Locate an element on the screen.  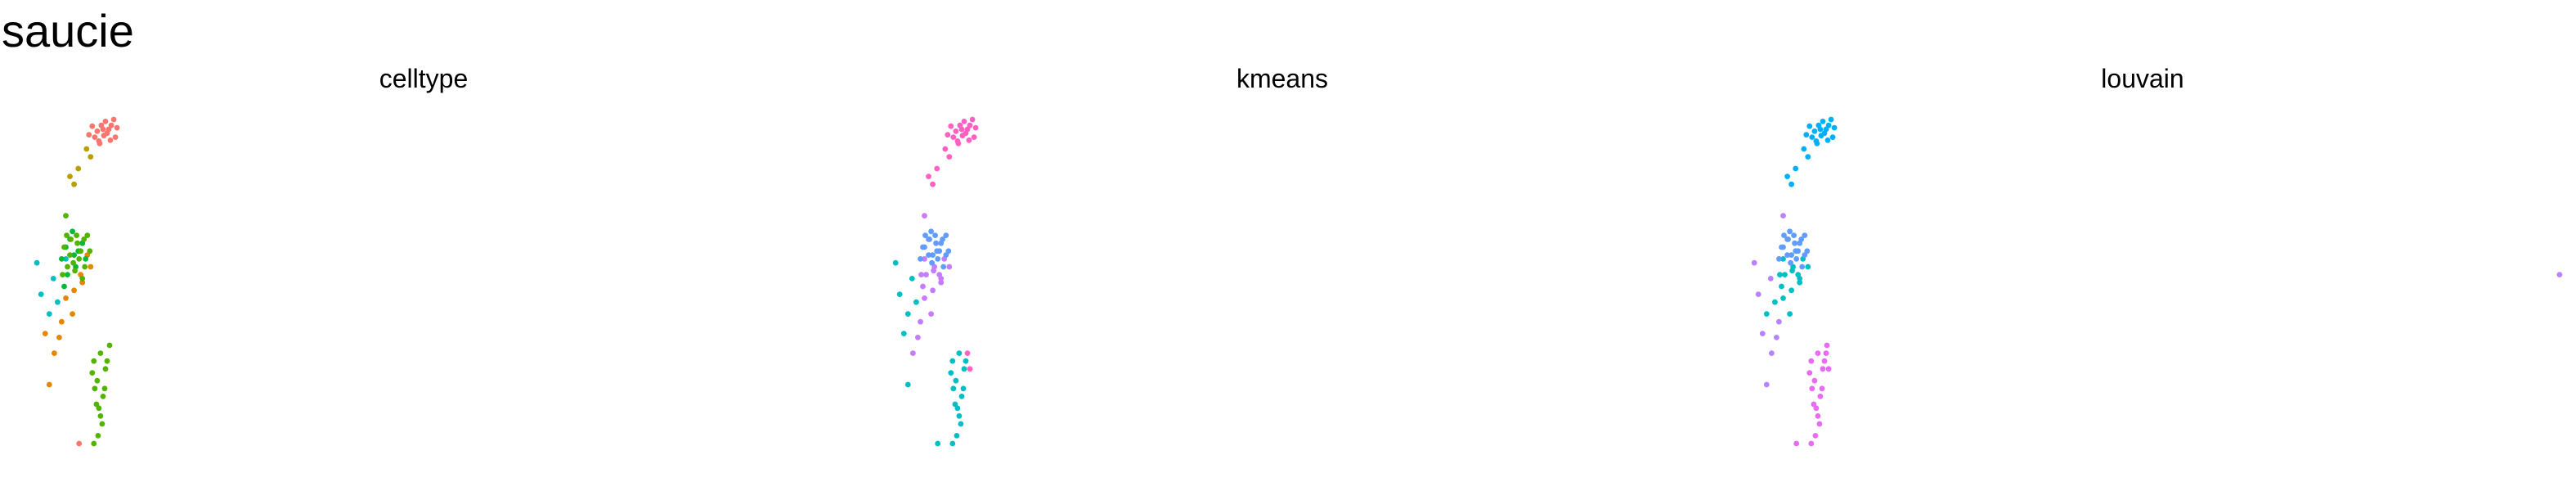
panel-kmeans is located at coordinates (935, 282).